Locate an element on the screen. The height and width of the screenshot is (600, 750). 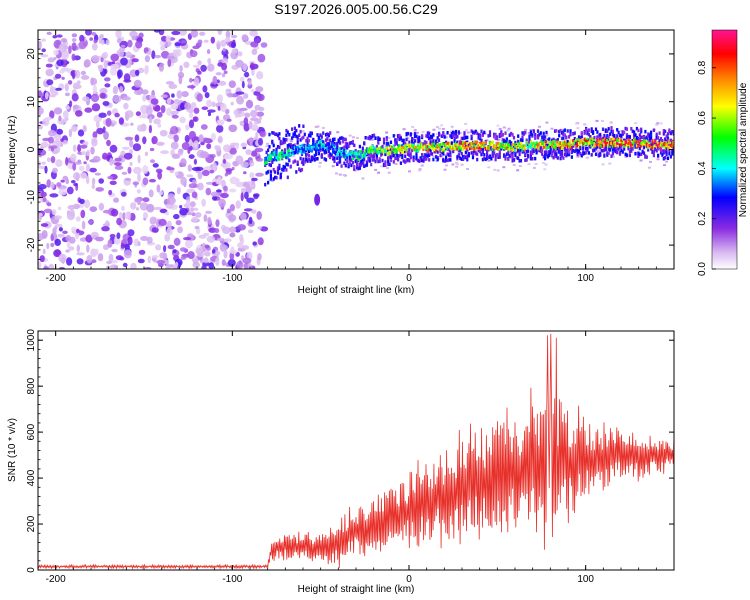
y-tick-label: 800 is located at coordinates (31, 385).